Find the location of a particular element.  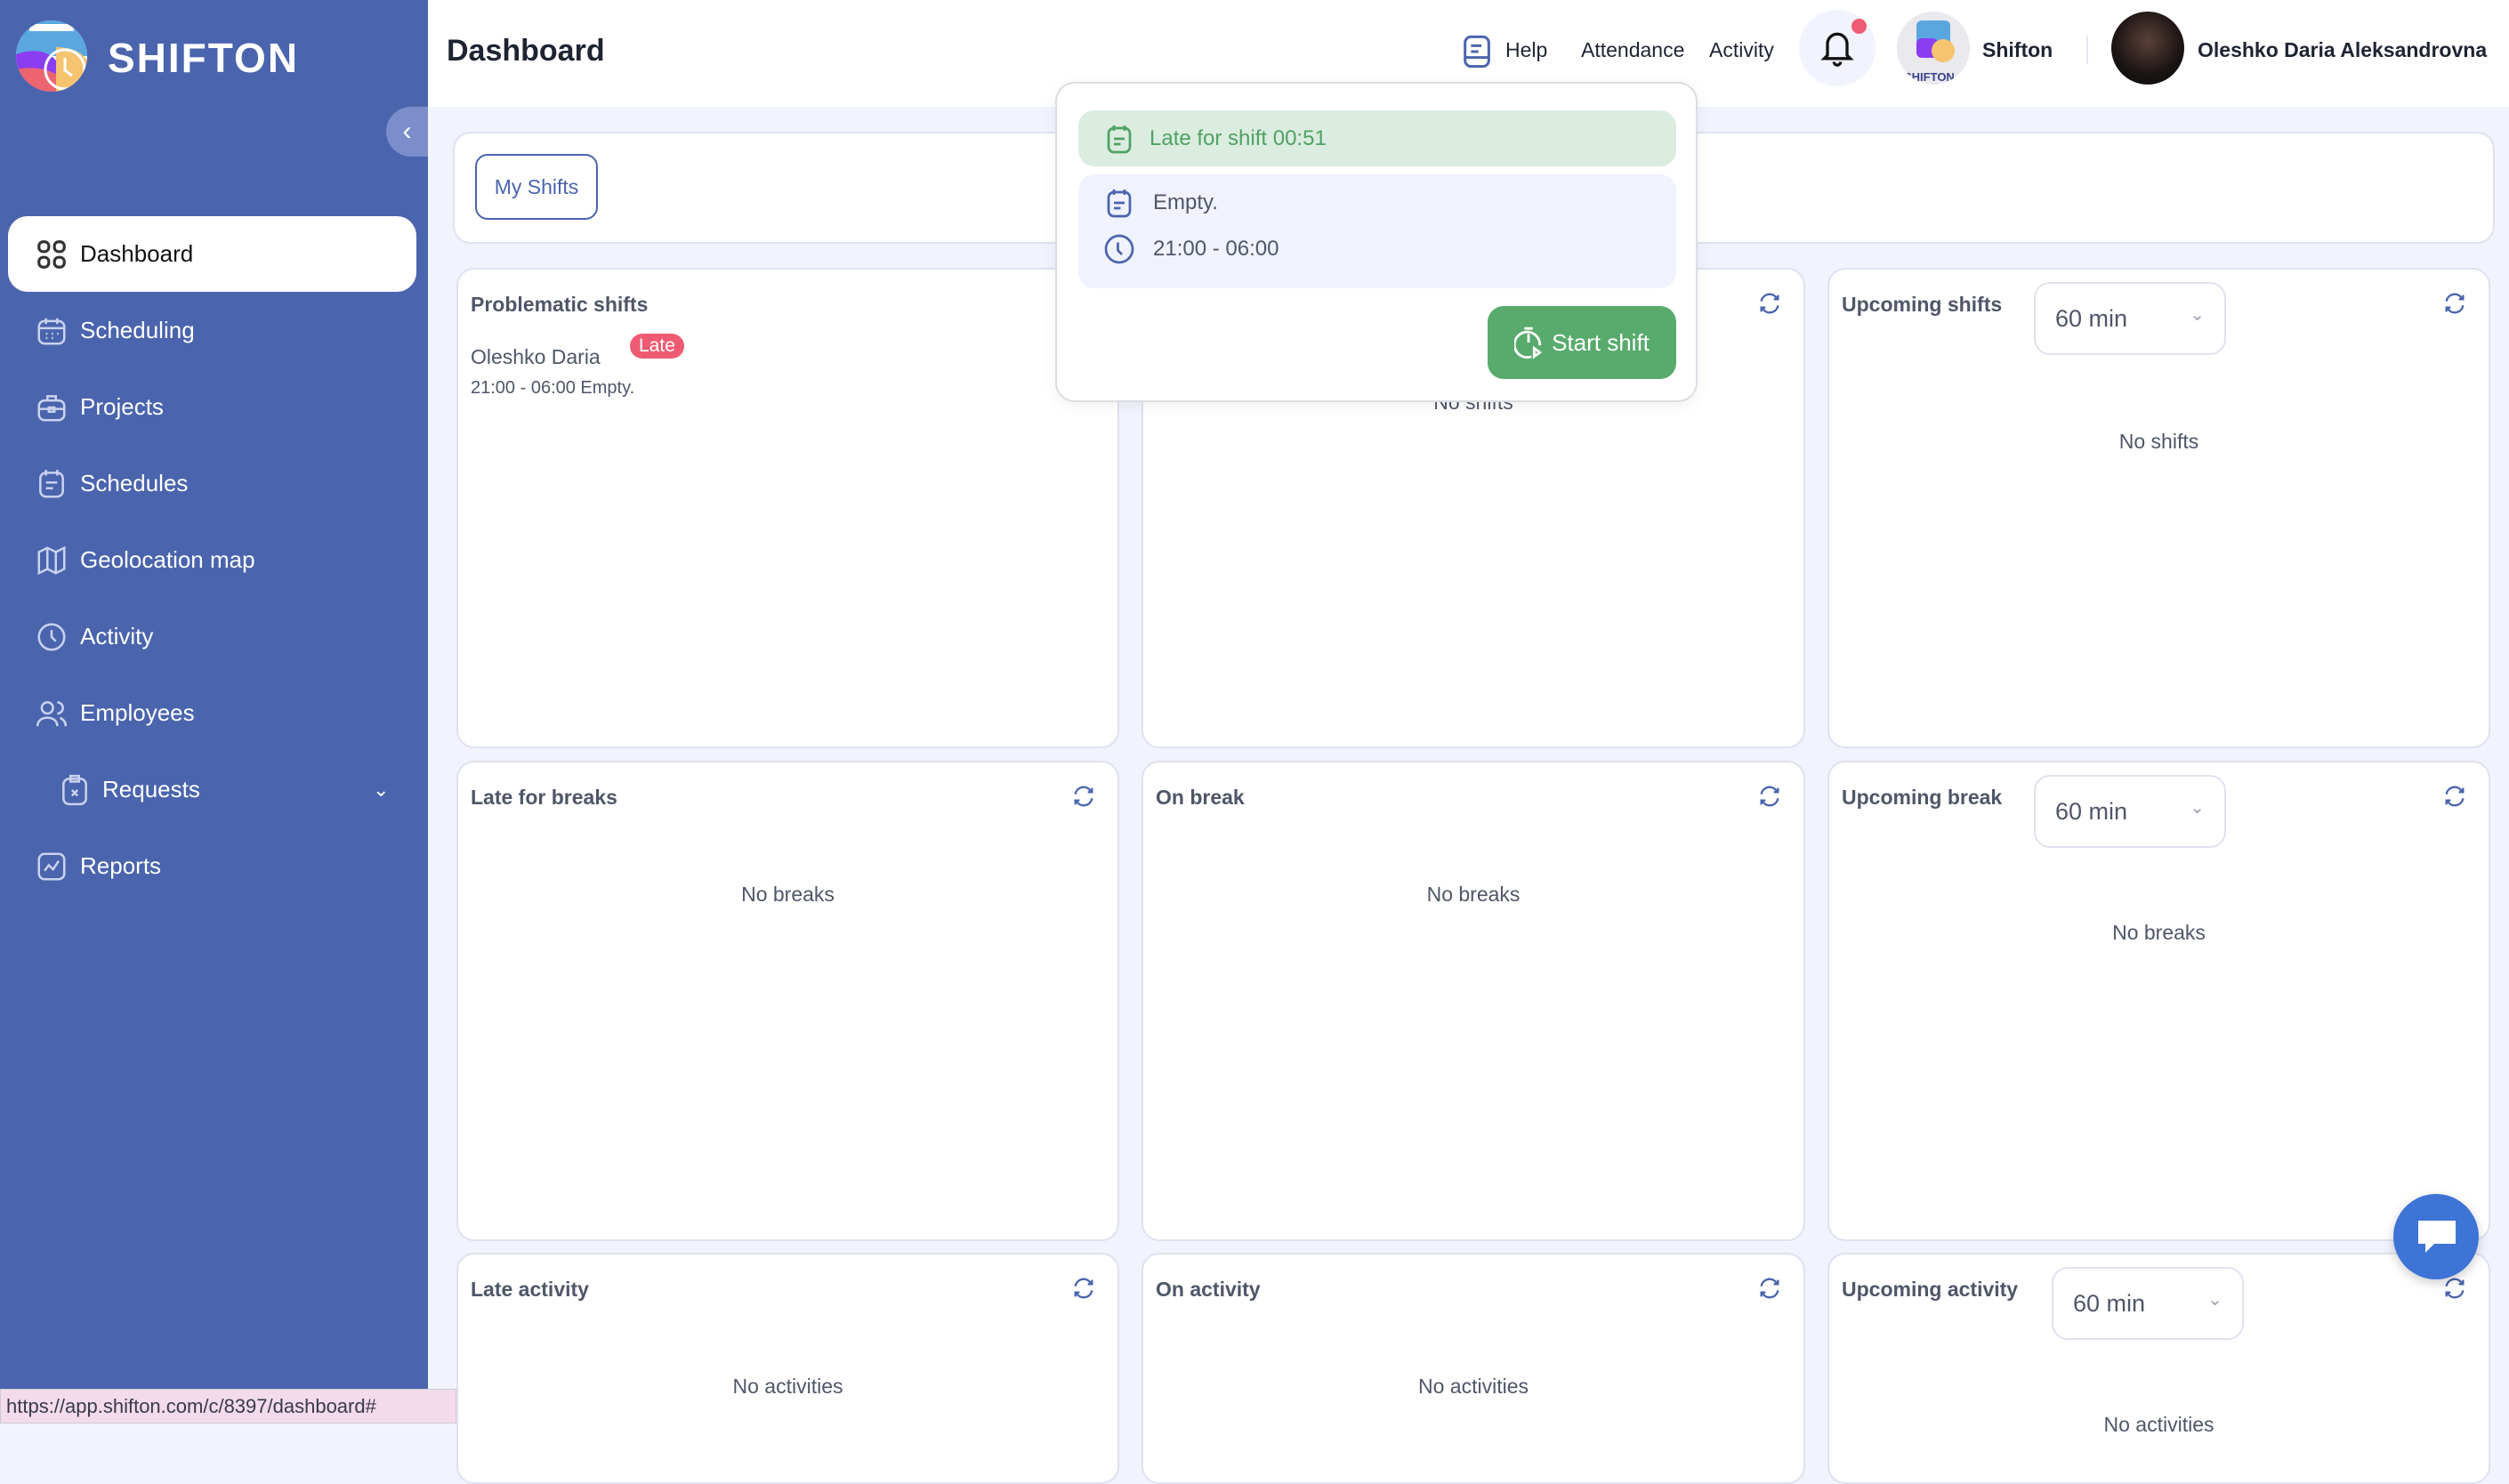

notification-dot is located at coordinates (1859, 26).